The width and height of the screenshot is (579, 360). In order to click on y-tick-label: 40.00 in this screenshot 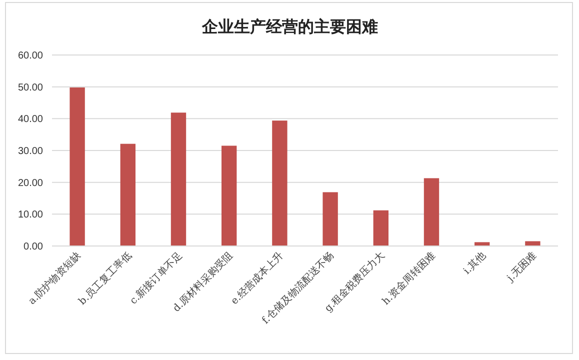, I will do `click(31, 120)`.